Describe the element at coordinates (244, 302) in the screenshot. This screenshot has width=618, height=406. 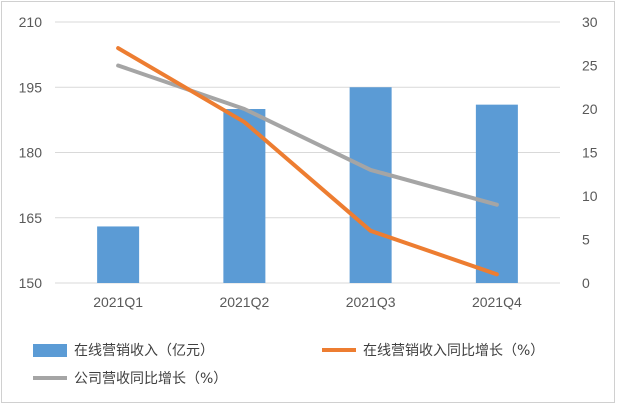
I see `x-axis-tick-label: 2021Q2` at that location.